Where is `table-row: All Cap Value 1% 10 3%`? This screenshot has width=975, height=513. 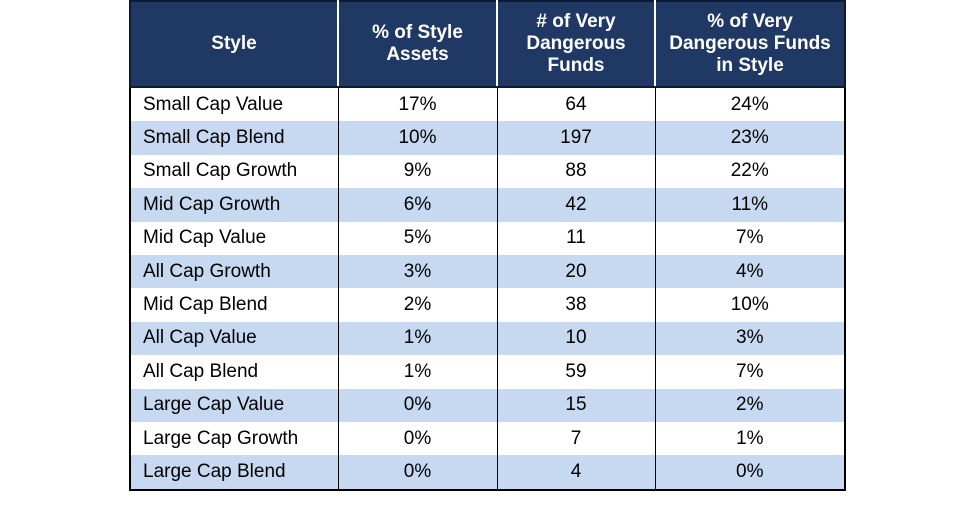
table-row: All Cap Value 1% 10 3% is located at coordinates (487, 338).